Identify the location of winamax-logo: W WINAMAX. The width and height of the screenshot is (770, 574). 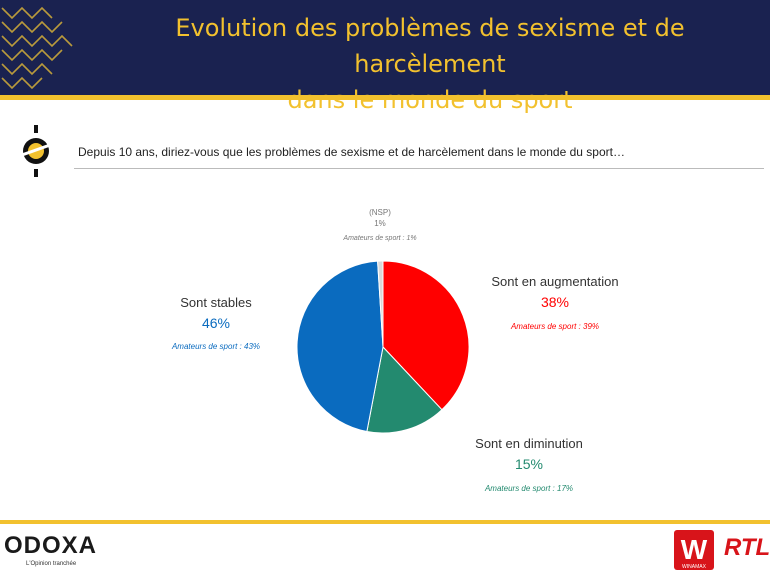
(694, 550).